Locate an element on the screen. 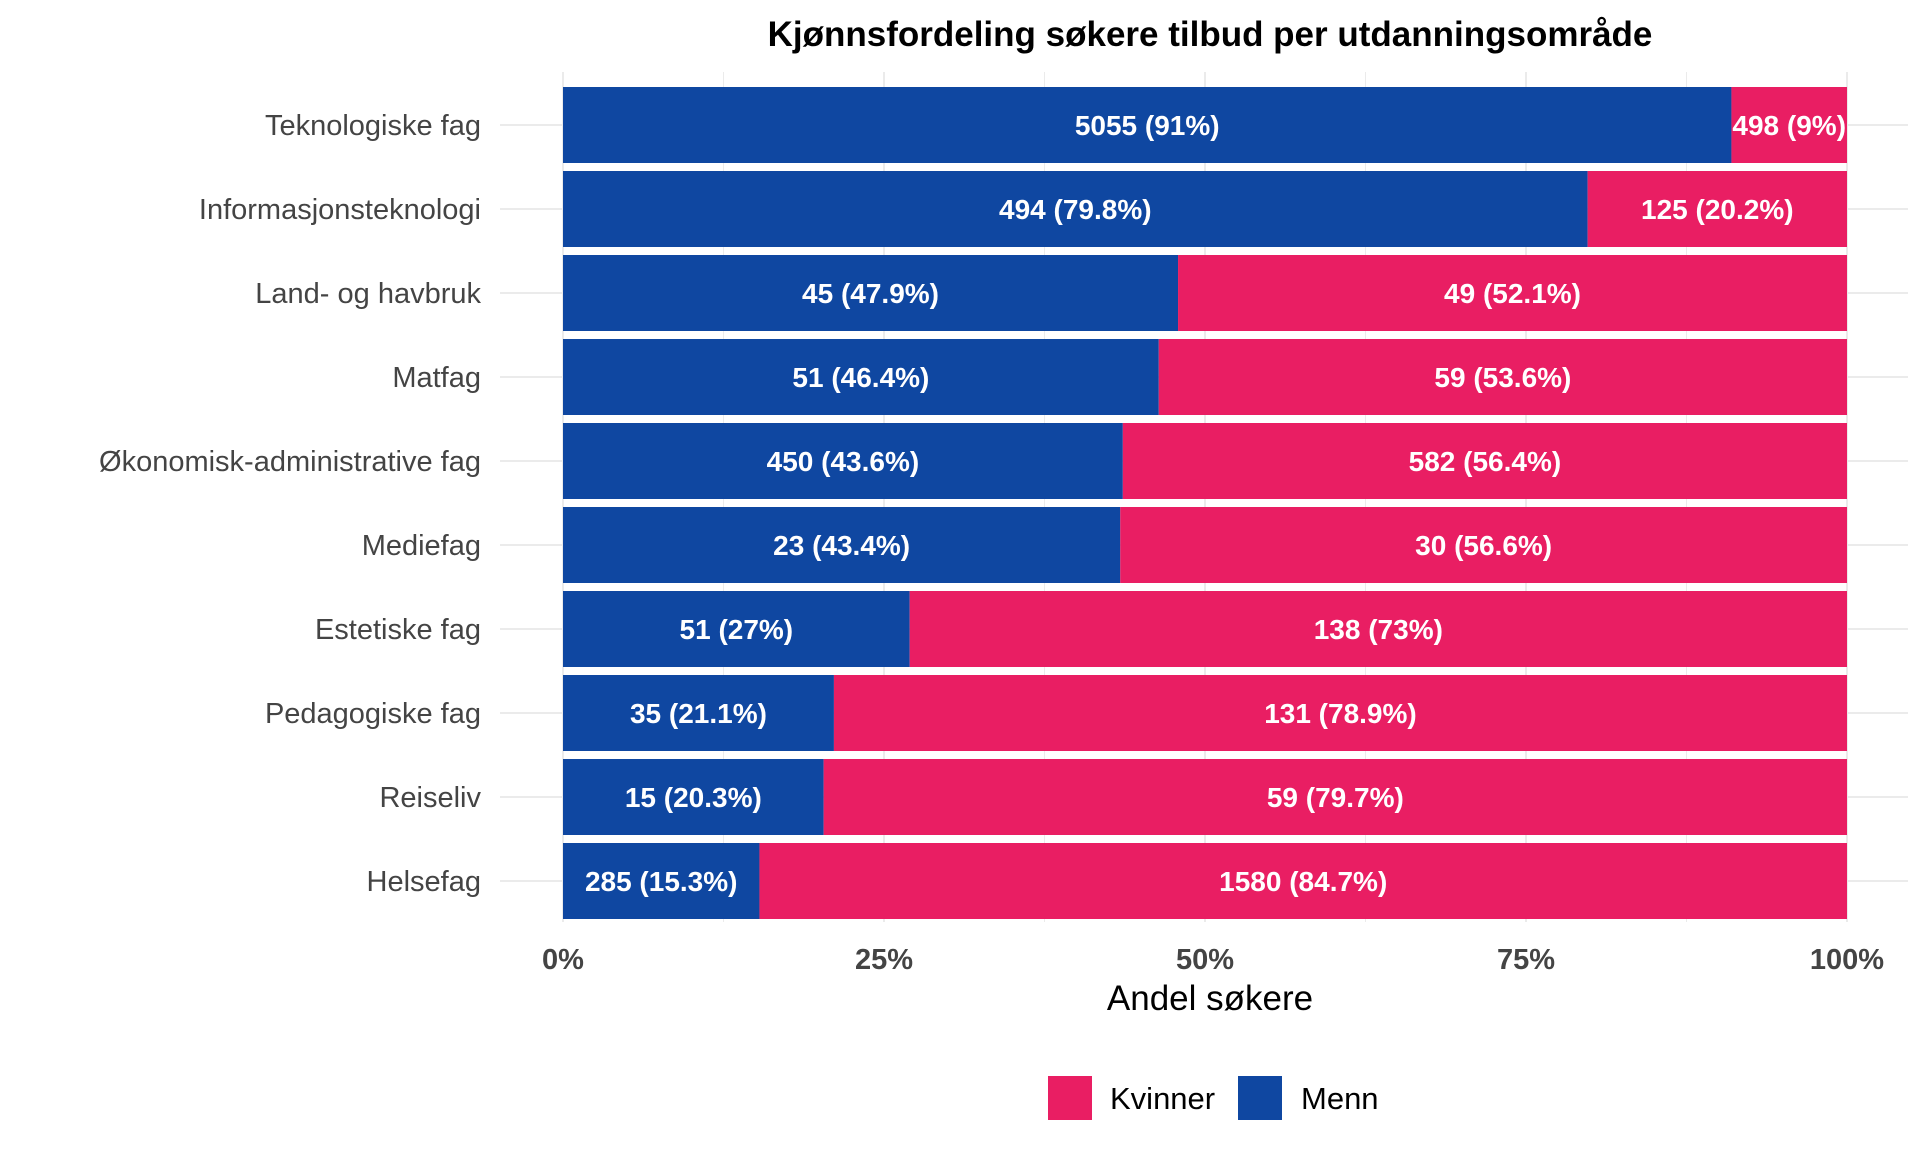 This screenshot has width=1920, height=1152. bar-label-menn: 5055 (91%) is located at coordinates (1147, 125).